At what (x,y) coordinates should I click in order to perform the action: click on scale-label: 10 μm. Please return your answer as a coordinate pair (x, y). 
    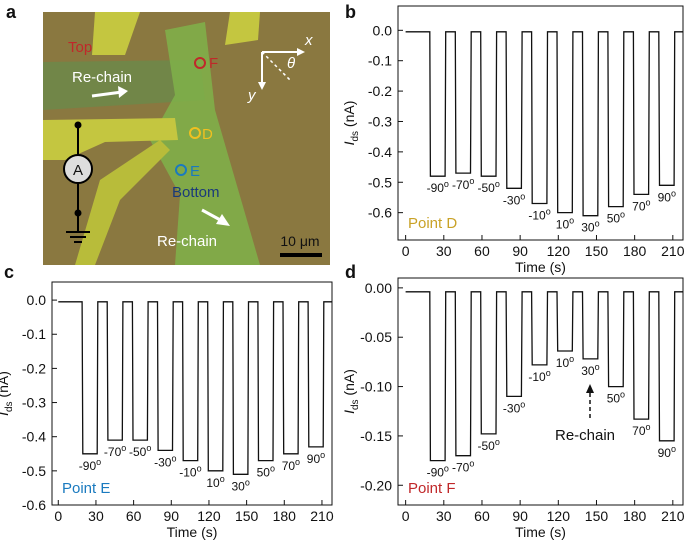
    Looking at the image, I should click on (299, 241).